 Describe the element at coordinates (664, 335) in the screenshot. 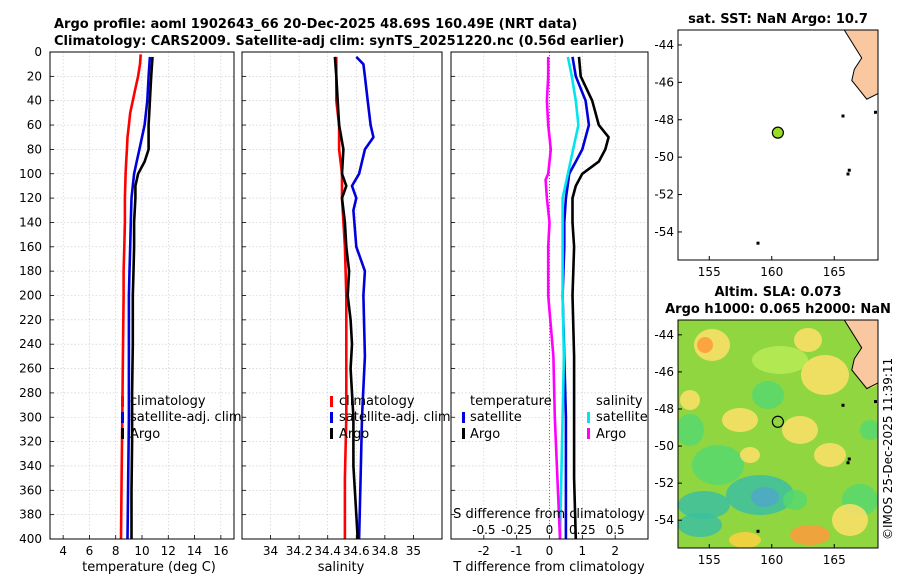

I see `map-lat-label: -44` at that location.